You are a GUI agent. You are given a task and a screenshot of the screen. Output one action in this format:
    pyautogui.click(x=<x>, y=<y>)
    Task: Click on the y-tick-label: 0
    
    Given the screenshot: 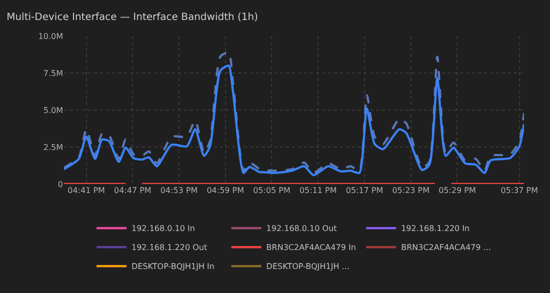 What is the action you would take?
    pyautogui.click(x=60, y=184)
    